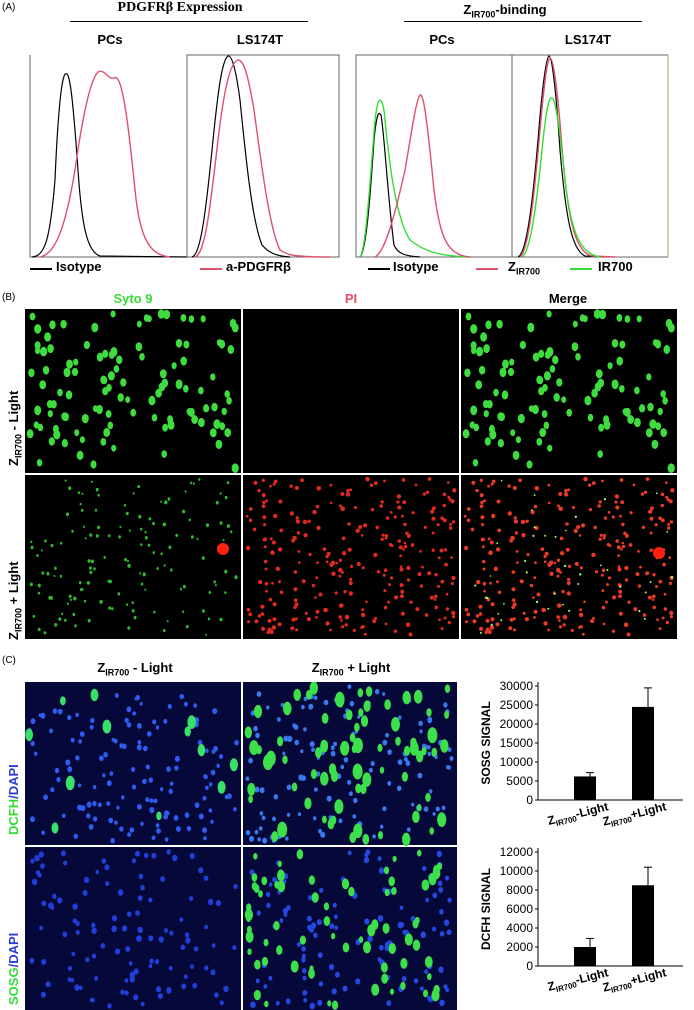  Describe the element at coordinates (41, 269) in the screenshot. I see `legend-isotype-1-swatch` at that location.